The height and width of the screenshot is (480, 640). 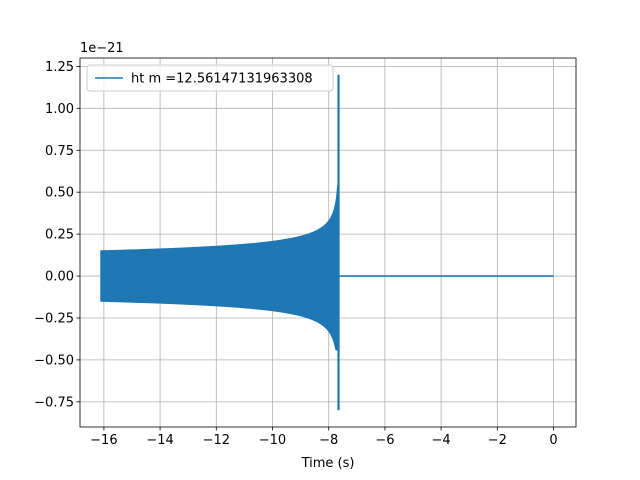 I want to click on y-tick-label: −0.75, so click(x=54, y=402).